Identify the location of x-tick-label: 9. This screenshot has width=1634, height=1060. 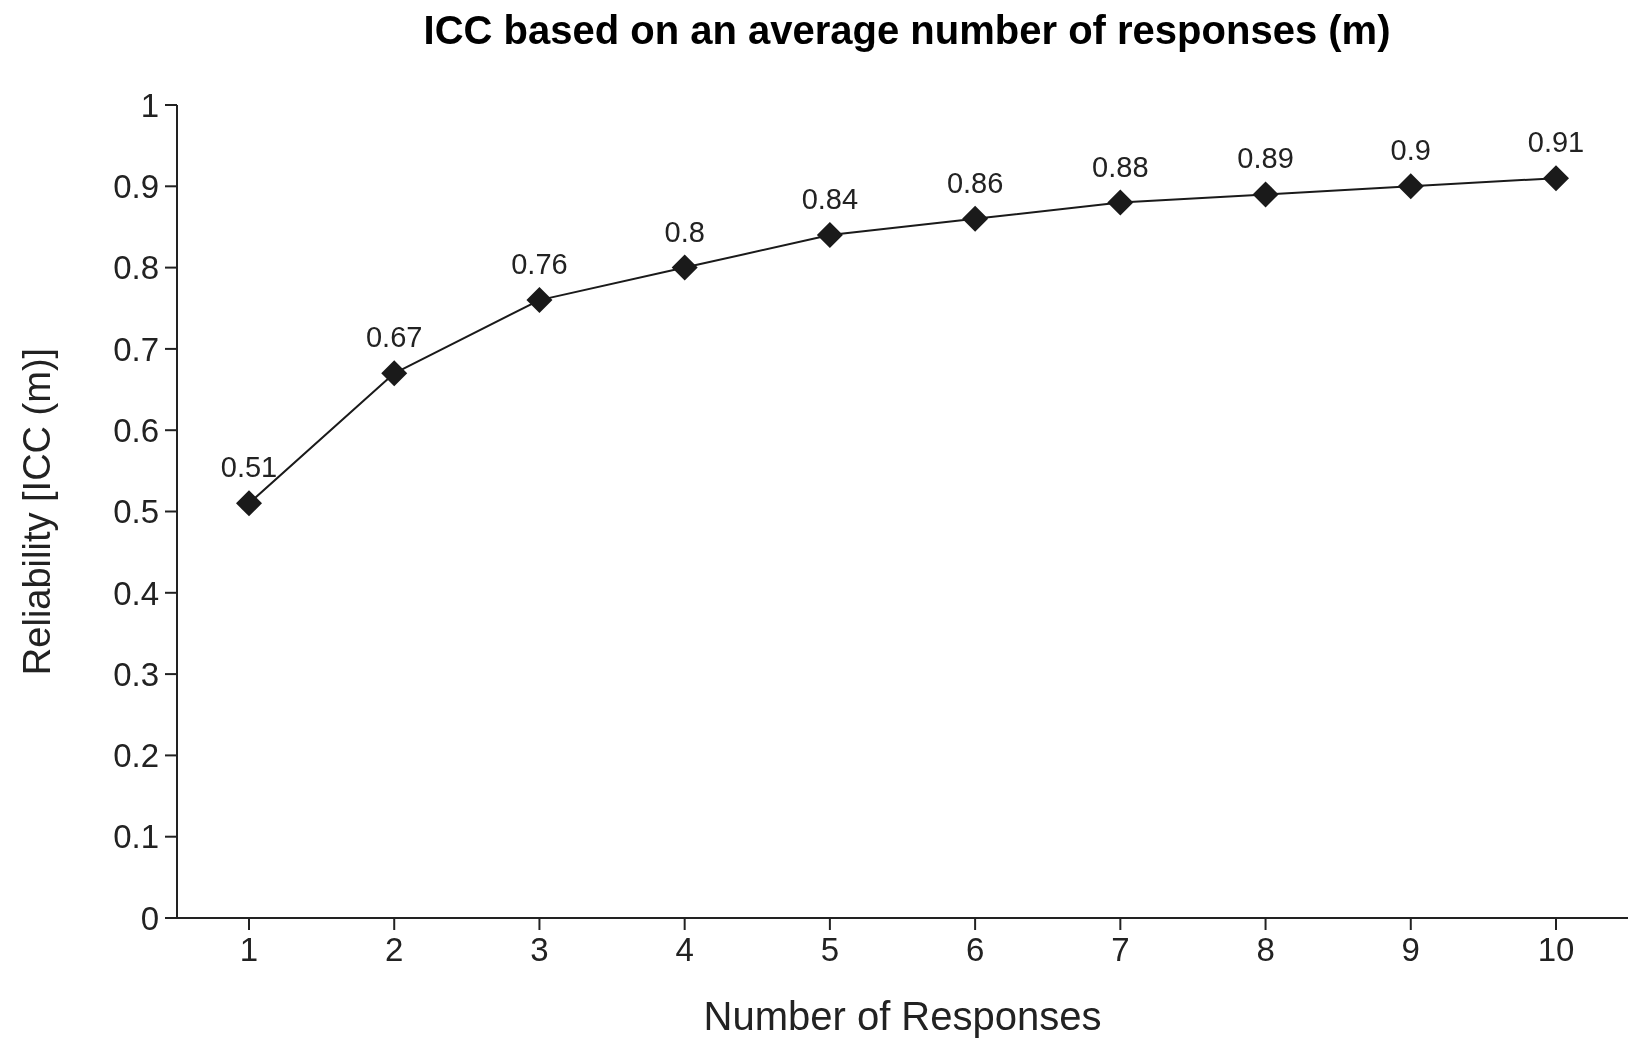
(1410, 950).